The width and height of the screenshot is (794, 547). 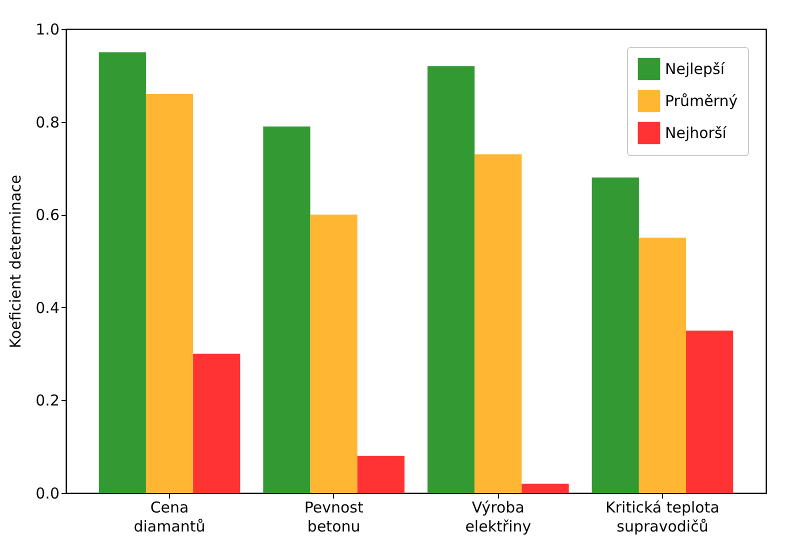 What do you see at coordinates (663, 517) in the screenshot?
I see `x-tick-label: Kritická teplota supravodičů` at bounding box center [663, 517].